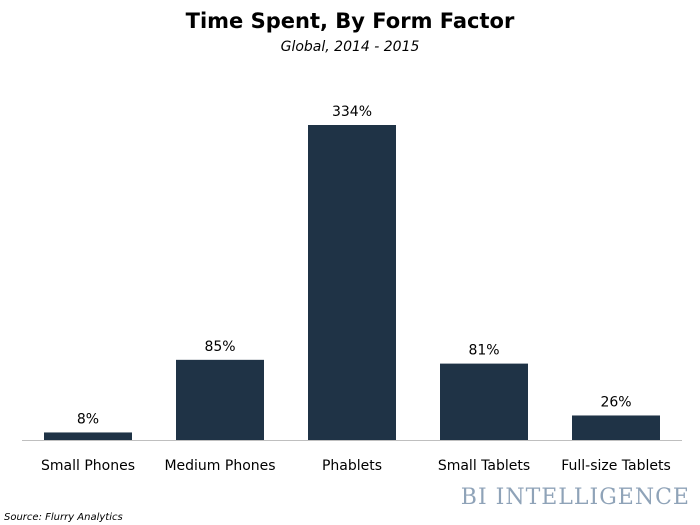 The width and height of the screenshot is (700, 525). Describe the element at coordinates (63, 517) in the screenshot. I see `source: Source: Flurry Analytics` at that location.